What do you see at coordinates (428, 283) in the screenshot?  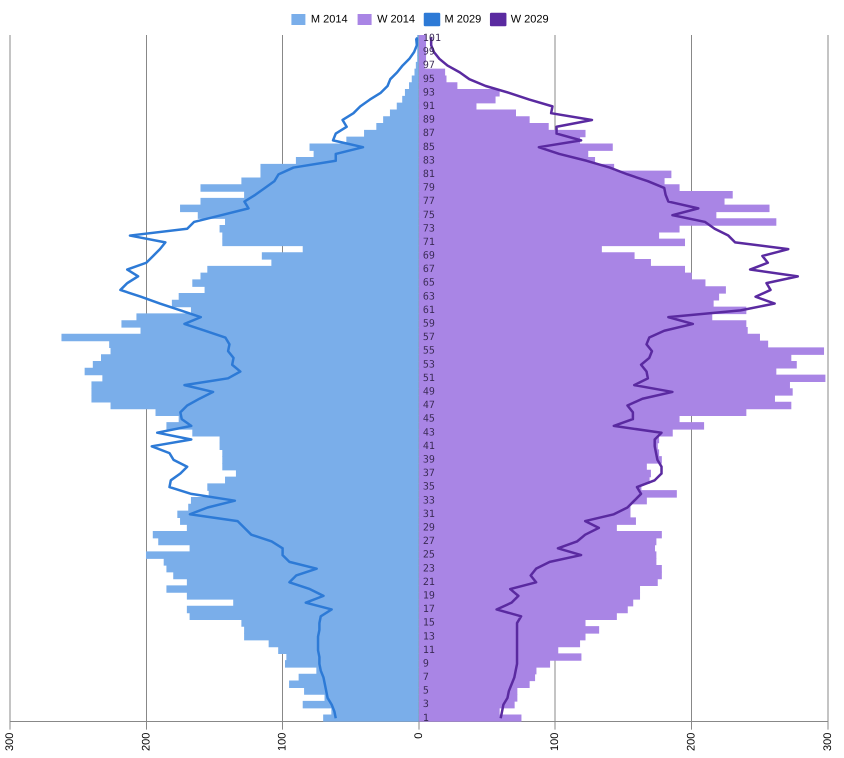 I see `y-tick-label: 65` at bounding box center [428, 283].